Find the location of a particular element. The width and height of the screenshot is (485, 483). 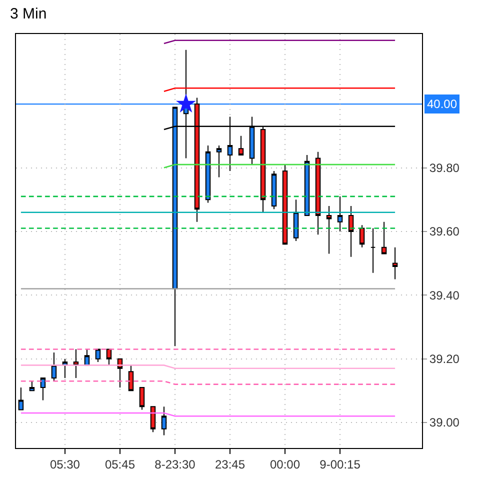

y-tick-label: 39.80 is located at coordinates (444, 167).